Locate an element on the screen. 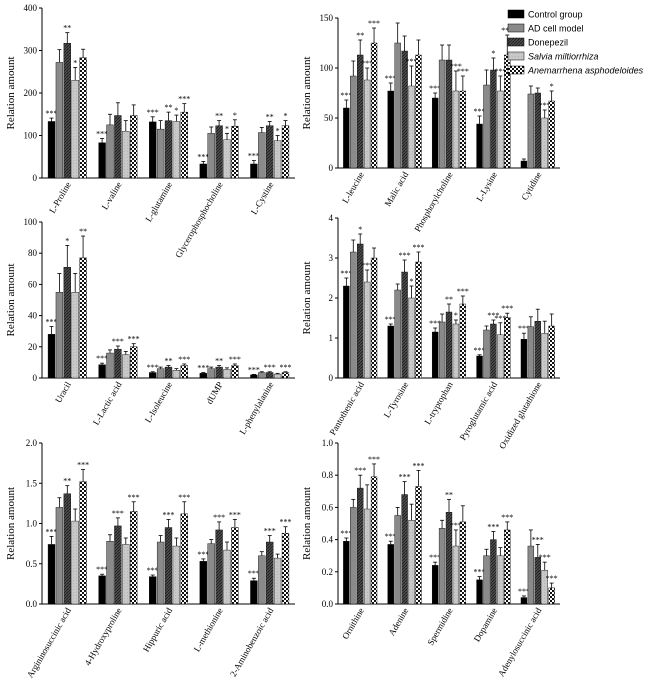 Image resolution: width=648 pixels, height=679 pixels. y-tick-label: 0.6 is located at coordinates (328, 507).